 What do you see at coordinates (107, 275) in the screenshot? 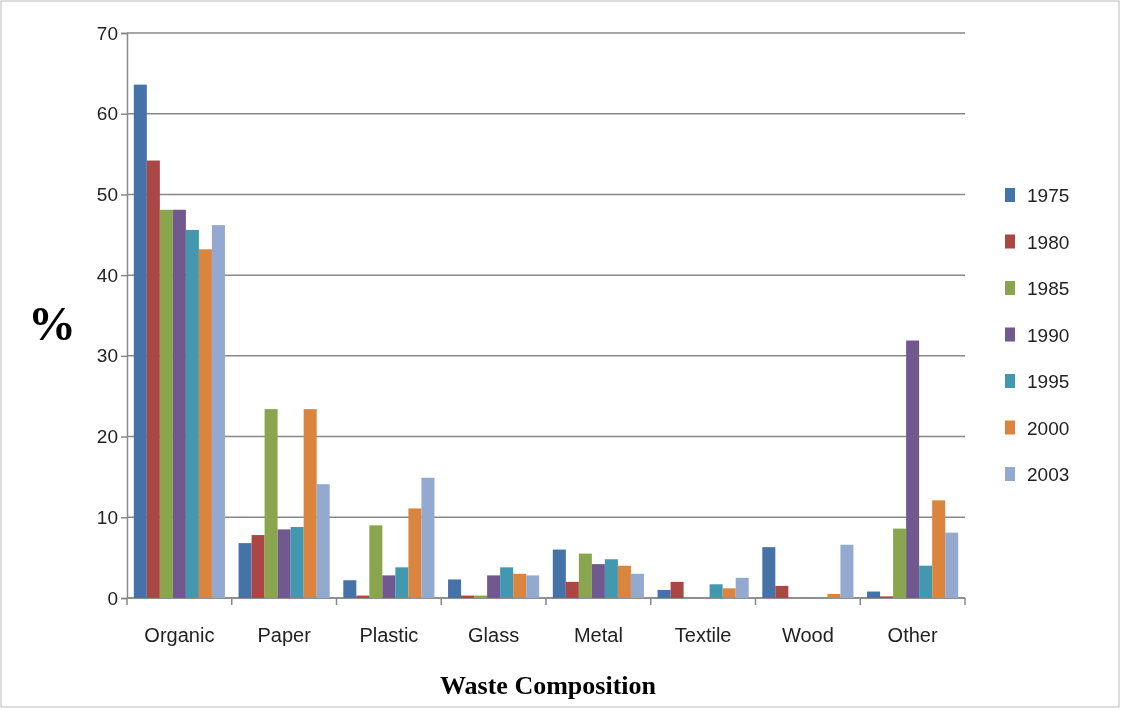
I see `y-tick-label: 40` at bounding box center [107, 275].